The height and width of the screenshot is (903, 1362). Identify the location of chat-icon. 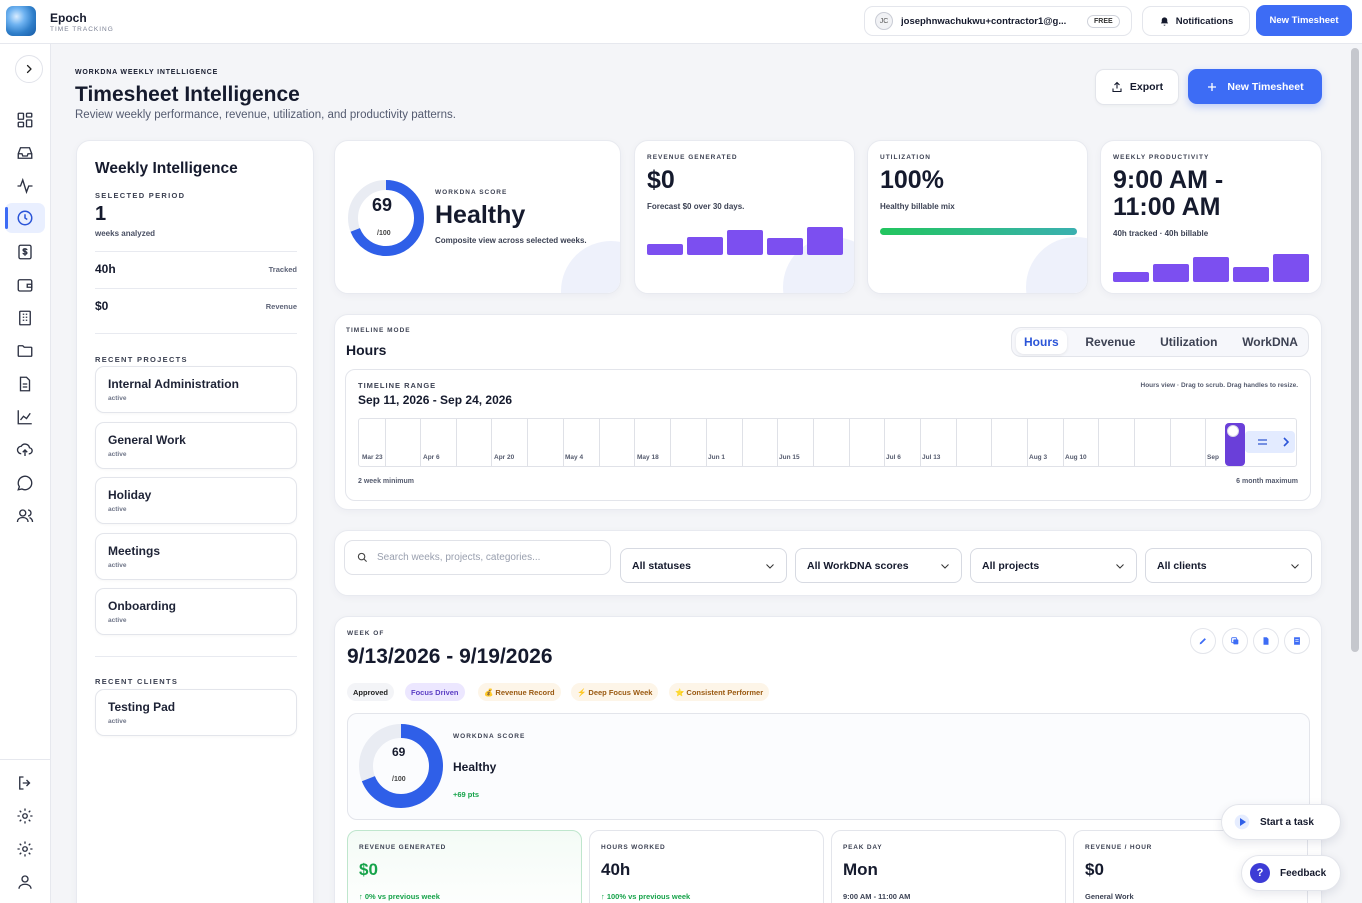
(25, 483).